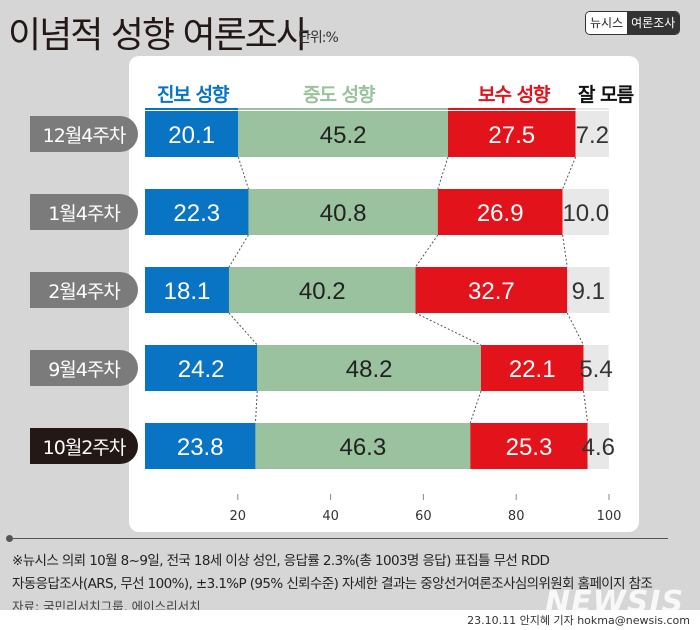 The width and height of the screenshot is (700, 630). I want to click on data-label: 22.3, so click(196, 213).